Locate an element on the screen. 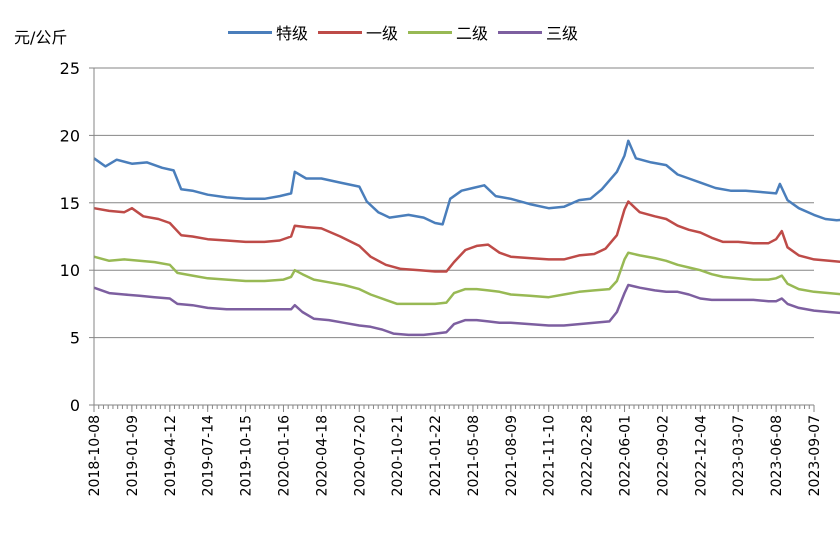 This screenshot has width=840, height=533. x-tick-label: 2018-10-08 is located at coordinates (95, 455).